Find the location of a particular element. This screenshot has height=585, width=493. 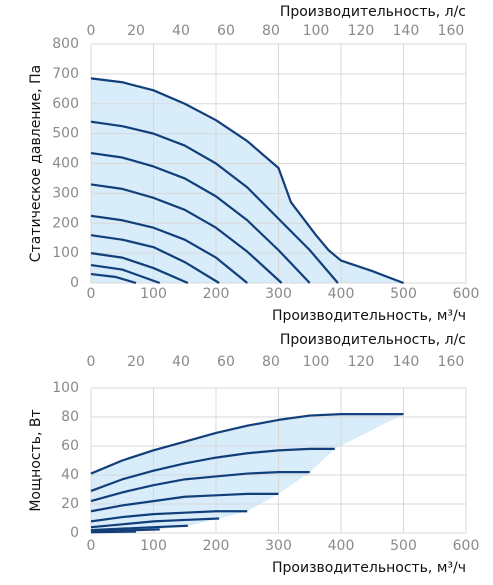

y-tick-label: 800 is located at coordinates (65, 44).